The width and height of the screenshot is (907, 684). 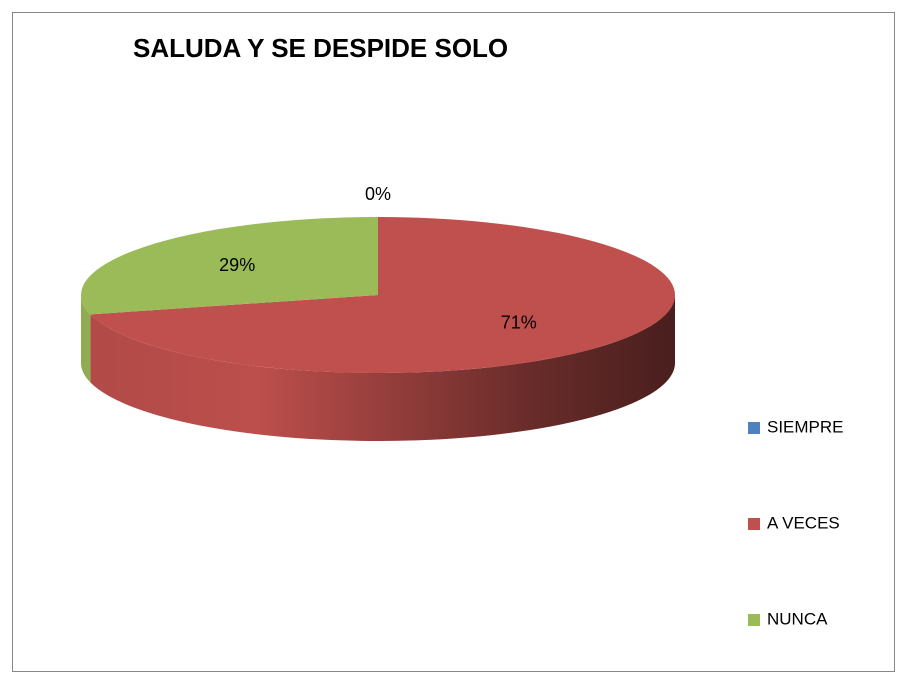 What do you see at coordinates (237, 265) in the screenshot?
I see `data-label: 29%` at bounding box center [237, 265].